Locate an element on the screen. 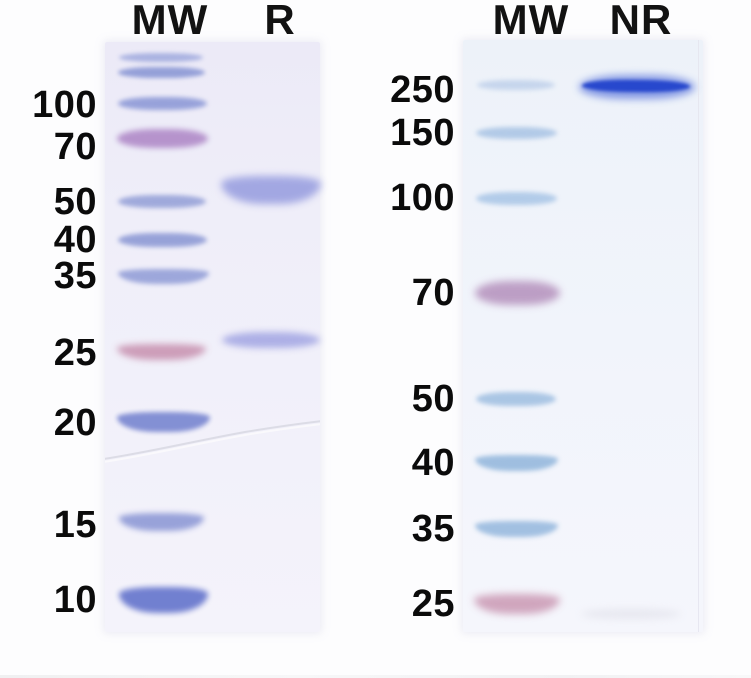 The height and width of the screenshot is (678, 751). sample-band-55kda is located at coordinates (271, 190).